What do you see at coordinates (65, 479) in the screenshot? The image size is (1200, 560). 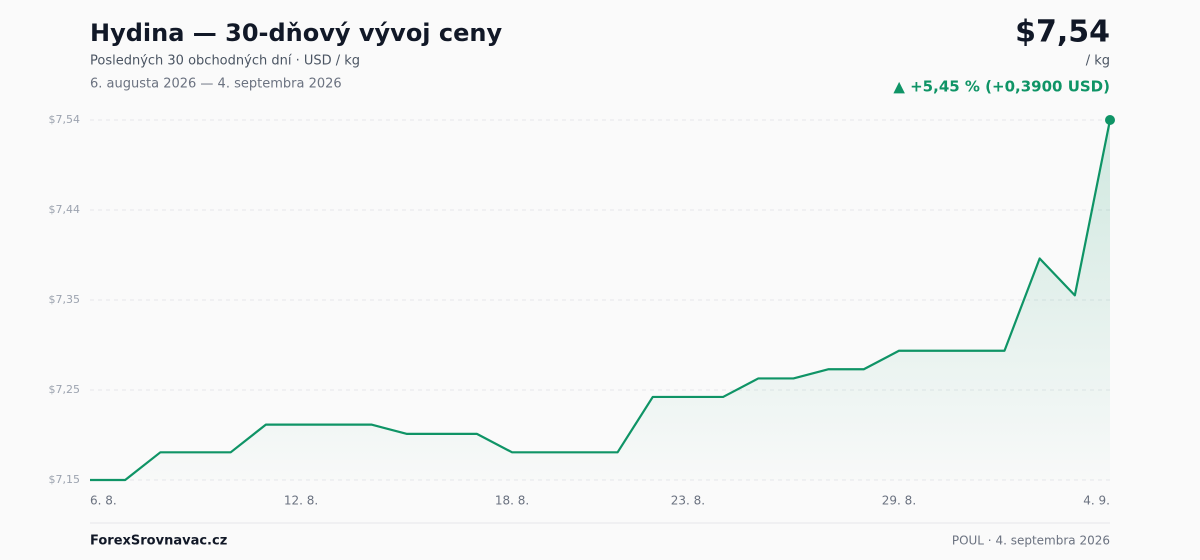 I see `y-tick-label: $7,15` at bounding box center [65, 479].